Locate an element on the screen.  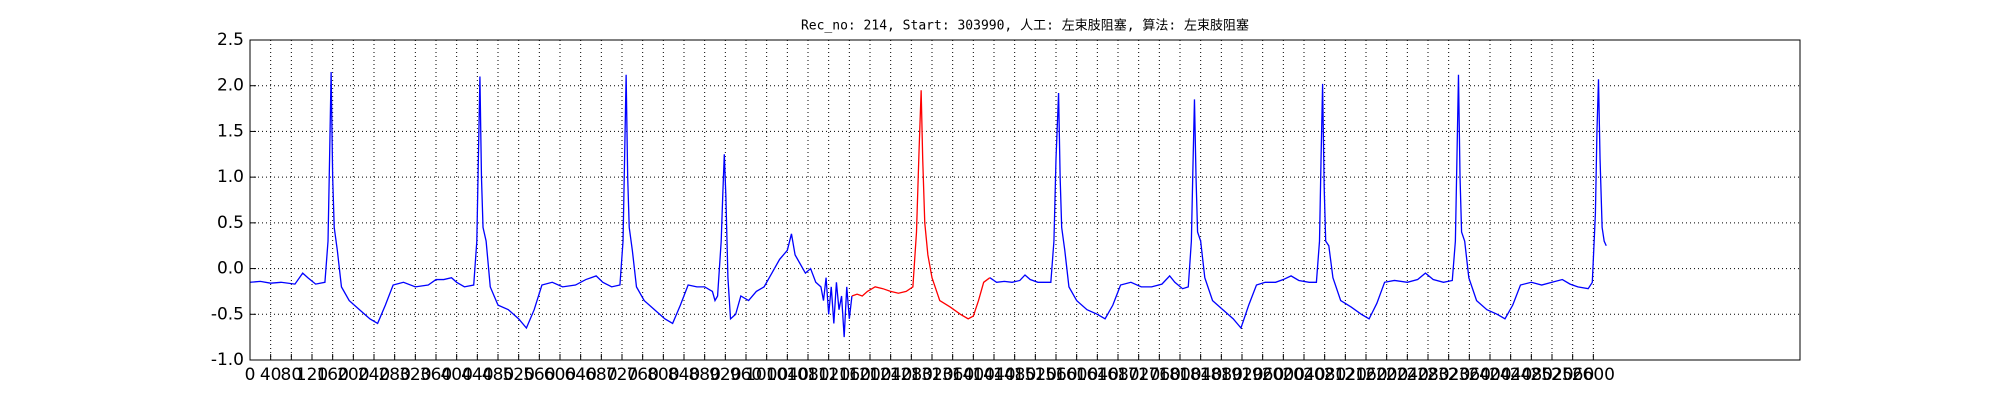
x-tick-label: 40 is located at coordinates (271, 375).